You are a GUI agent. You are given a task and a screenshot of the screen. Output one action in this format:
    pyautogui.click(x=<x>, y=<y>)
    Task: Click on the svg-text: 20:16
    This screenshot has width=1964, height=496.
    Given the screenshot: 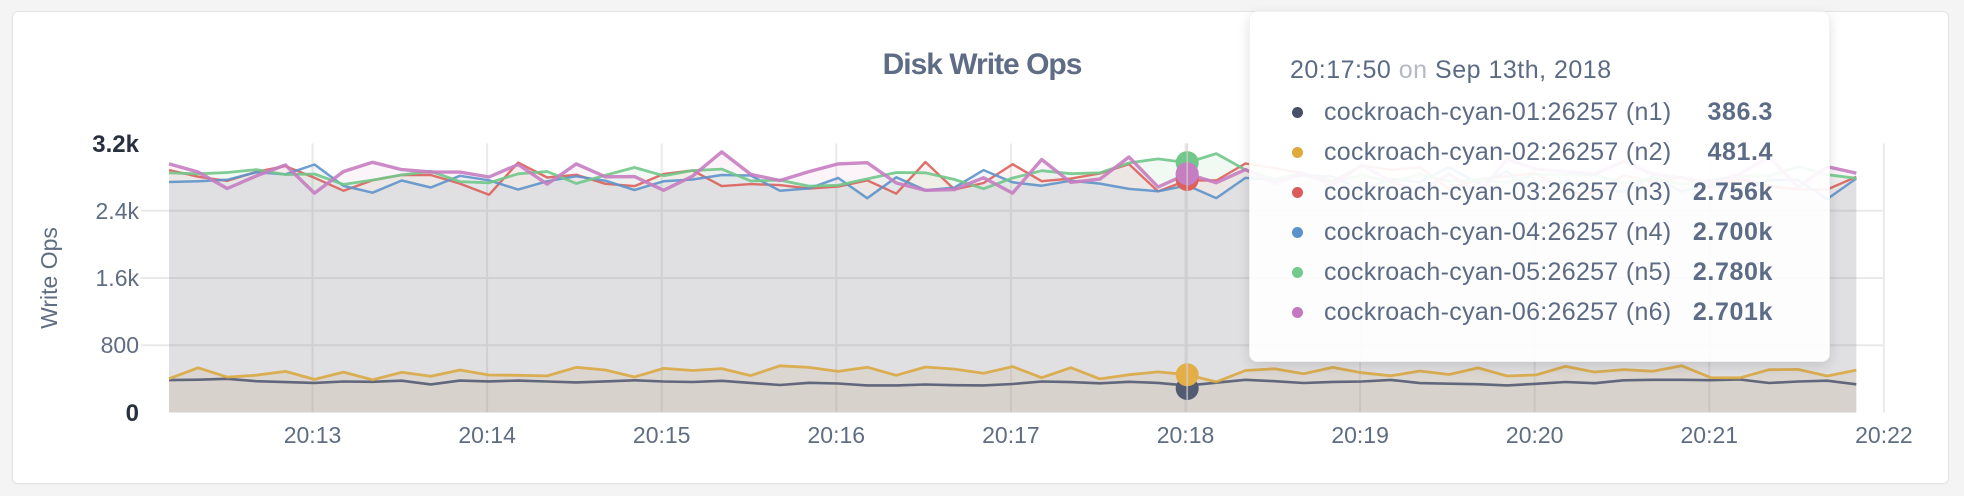 What is the action you would take?
    pyautogui.click(x=837, y=435)
    